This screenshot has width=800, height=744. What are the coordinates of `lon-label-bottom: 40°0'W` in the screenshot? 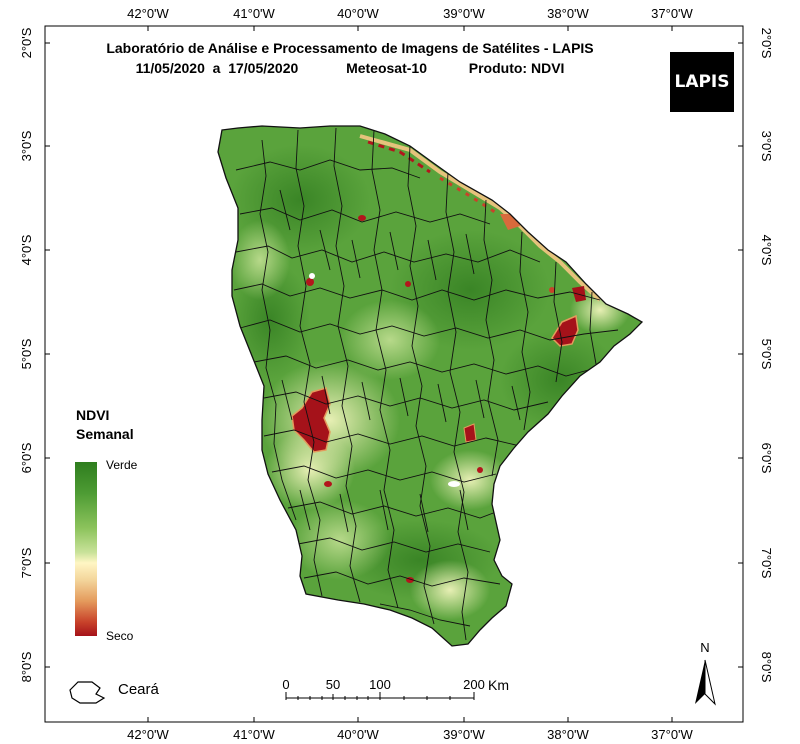 It's located at (358, 734).